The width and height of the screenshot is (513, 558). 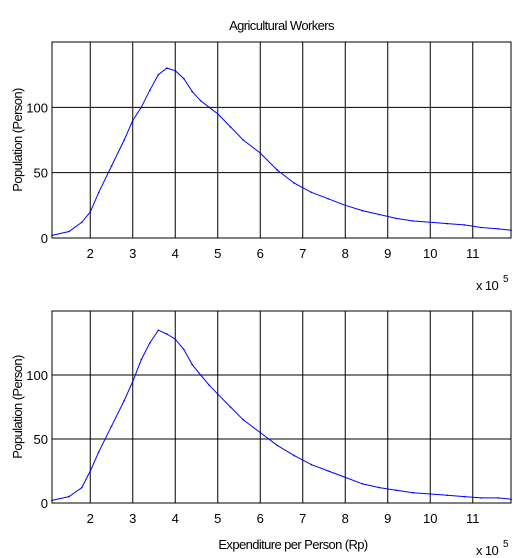 I want to click on x-tick-label: 6, so click(x=260, y=253).